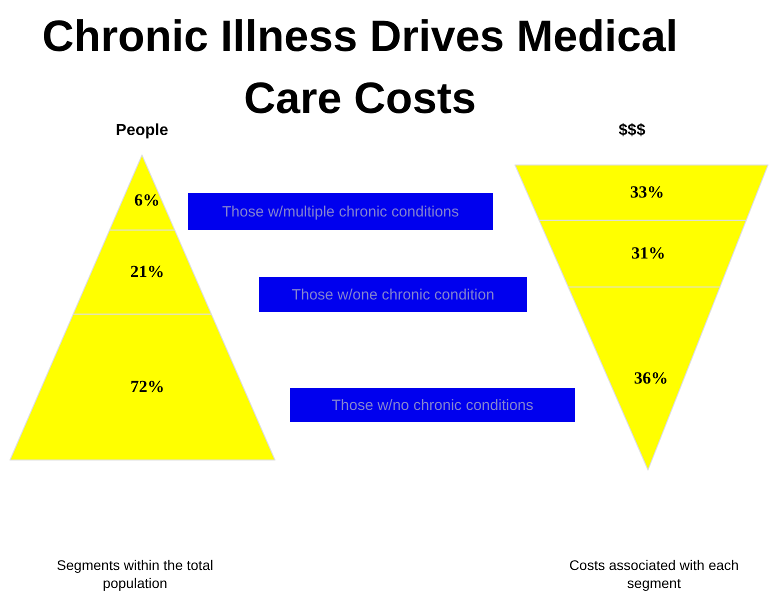 The width and height of the screenshot is (770, 592). I want to click on category-label: Those w/multiple chronic conditions, so click(340, 212).